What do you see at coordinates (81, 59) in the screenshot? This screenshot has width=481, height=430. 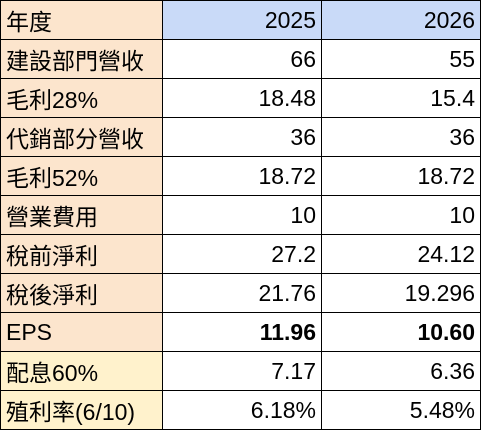 I see `row-label-cell: 建設部門營收` at bounding box center [81, 59].